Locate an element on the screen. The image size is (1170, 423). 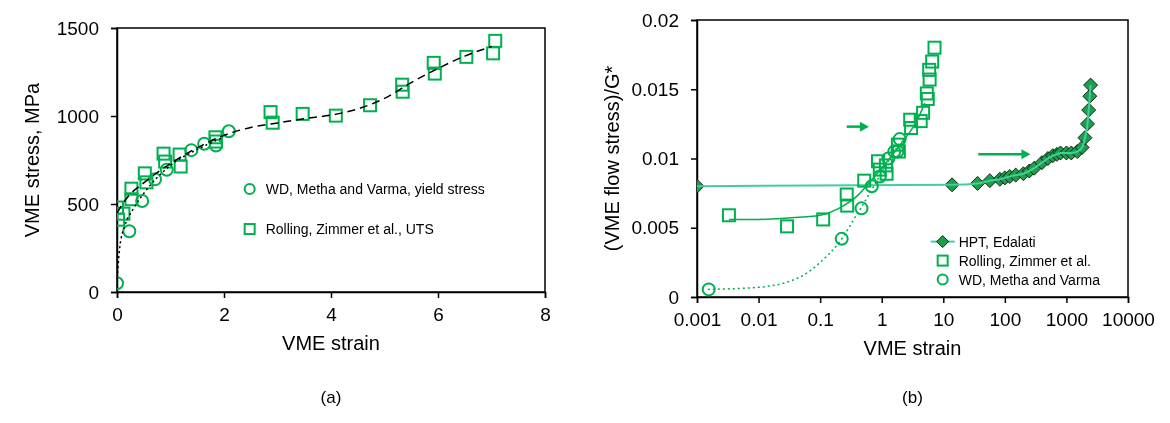
legend-label: Rolling, Zimmer et al., UTS is located at coordinates (349, 228).